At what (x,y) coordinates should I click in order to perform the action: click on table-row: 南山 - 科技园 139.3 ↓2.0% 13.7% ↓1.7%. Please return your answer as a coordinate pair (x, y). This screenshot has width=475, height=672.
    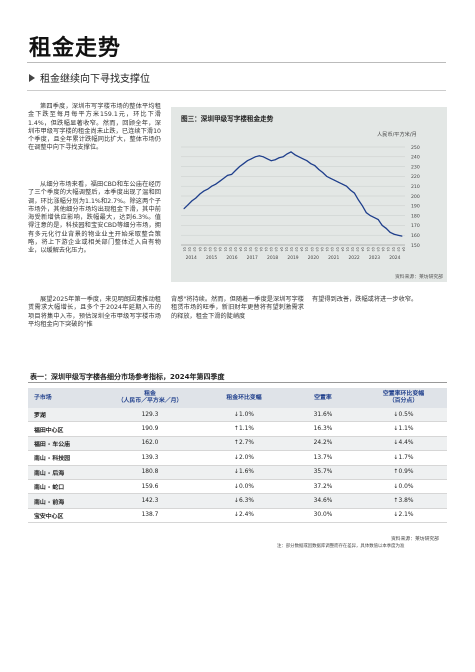
    Looking at the image, I should click on (237, 458).